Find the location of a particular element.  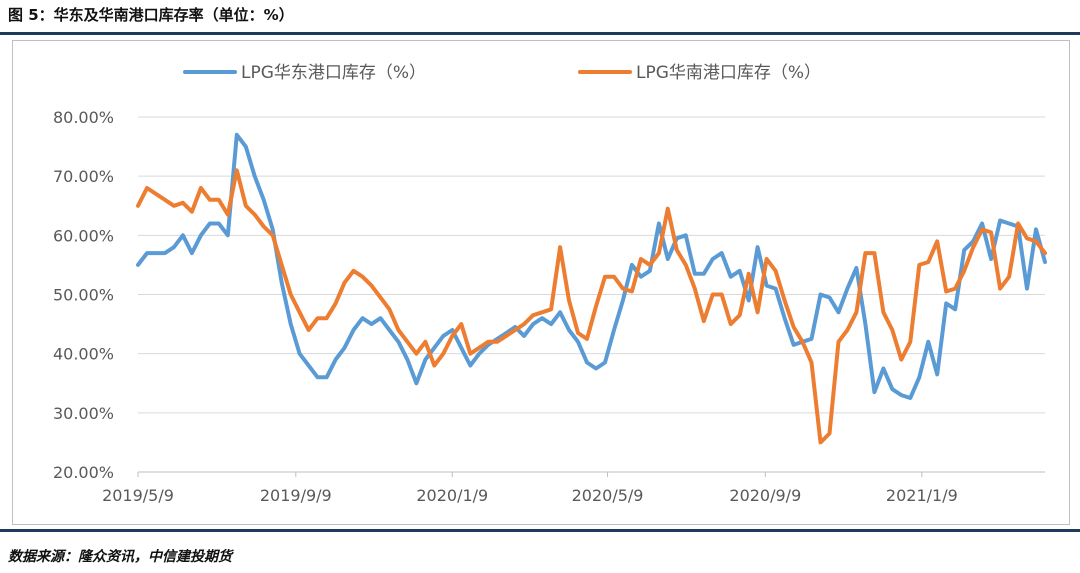

source-note: 数据来源：隆众资讯，中信建投期货 is located at coordinates (120, 557).